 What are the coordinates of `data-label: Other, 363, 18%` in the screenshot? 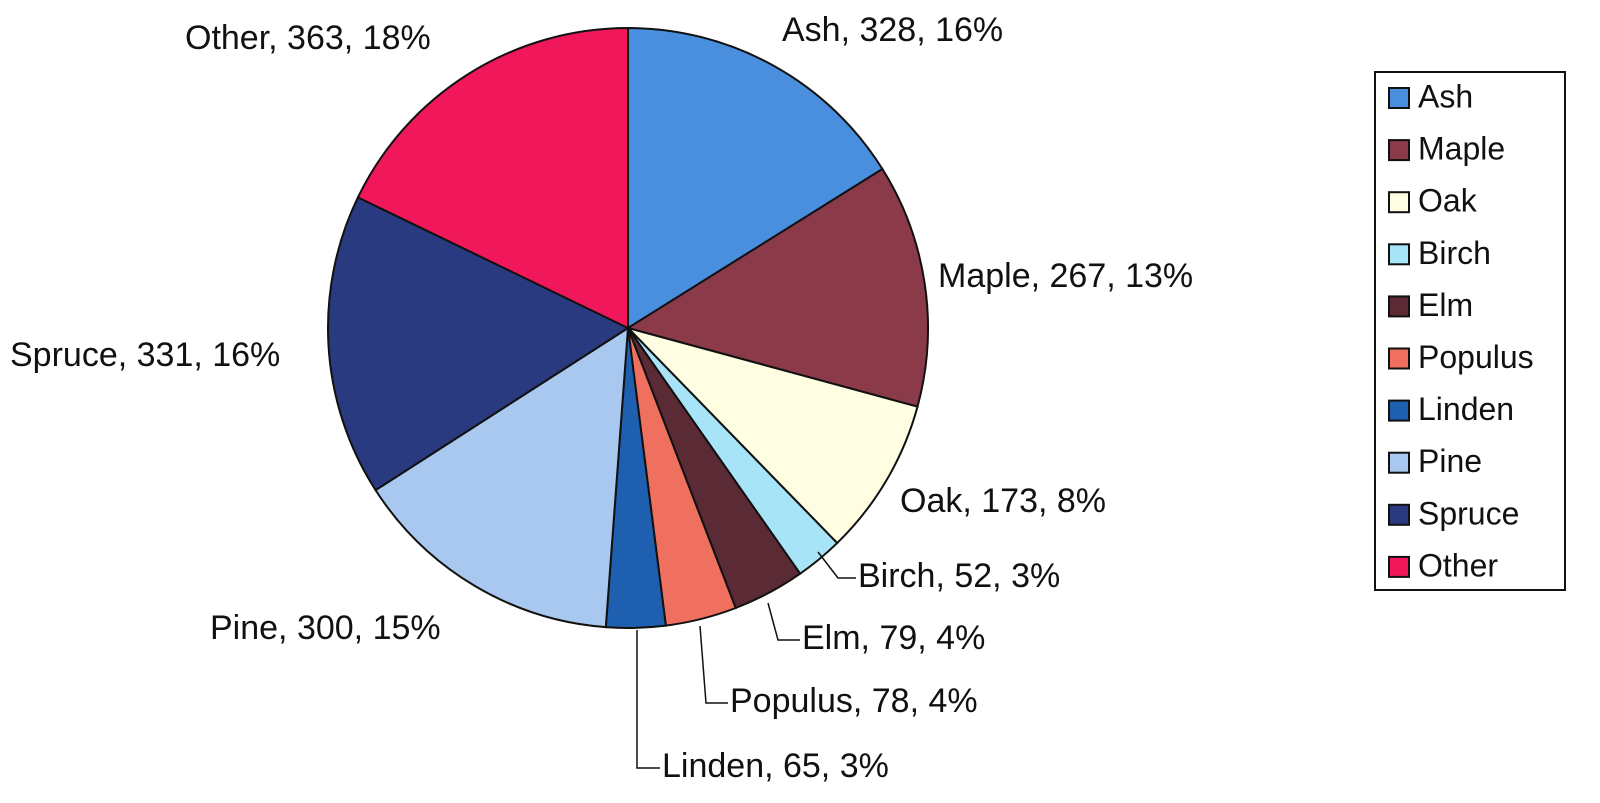 It's located at (308, 38).